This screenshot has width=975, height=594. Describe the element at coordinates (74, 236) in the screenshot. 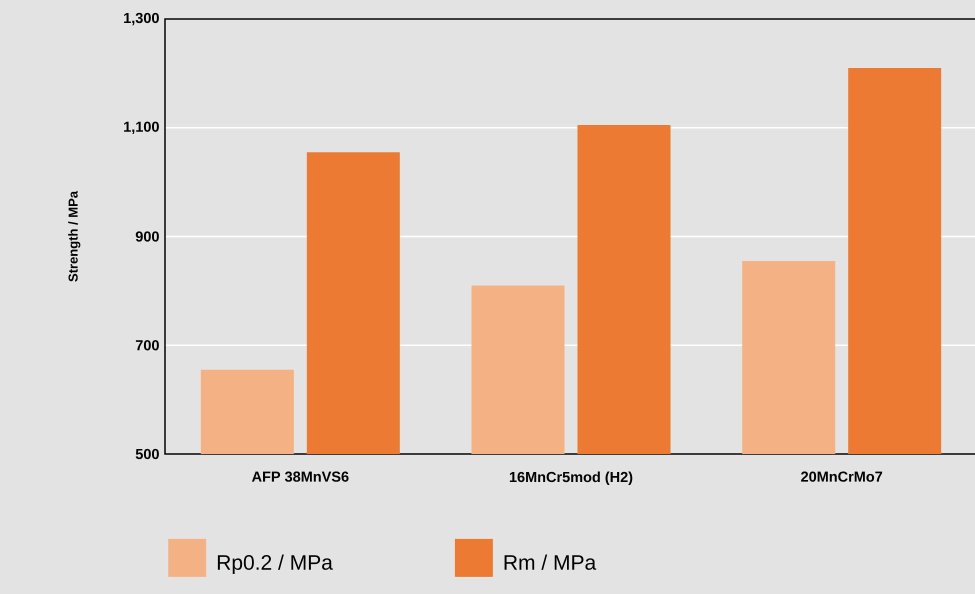

I see `y-axis-title: Strength / MPa` at that location.